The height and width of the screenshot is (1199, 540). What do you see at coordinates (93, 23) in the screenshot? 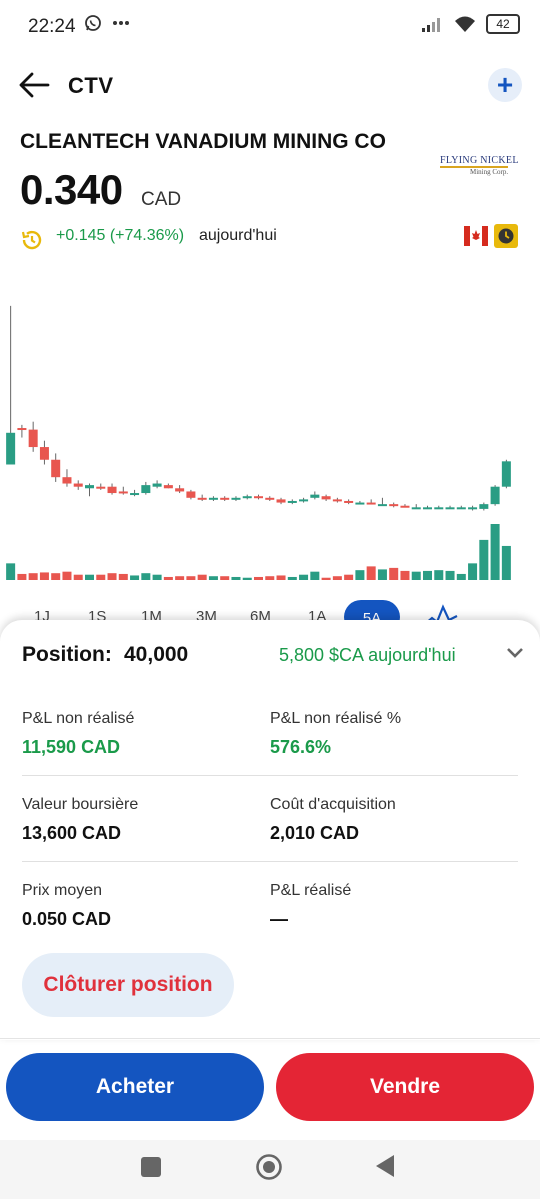
I see `whatsapp-icon` at bounding box center [93, 23].